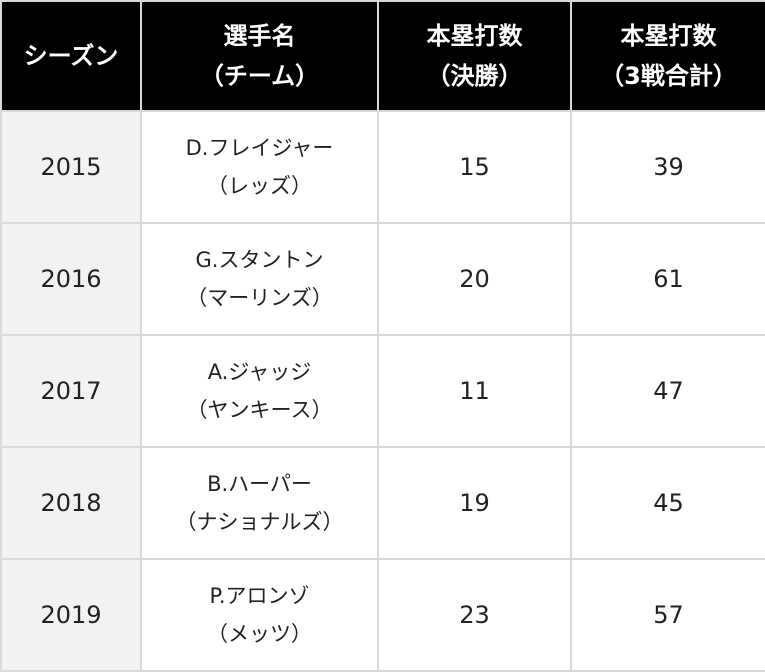  I want to click on player-team: （メッツ）, so click(259, 634).